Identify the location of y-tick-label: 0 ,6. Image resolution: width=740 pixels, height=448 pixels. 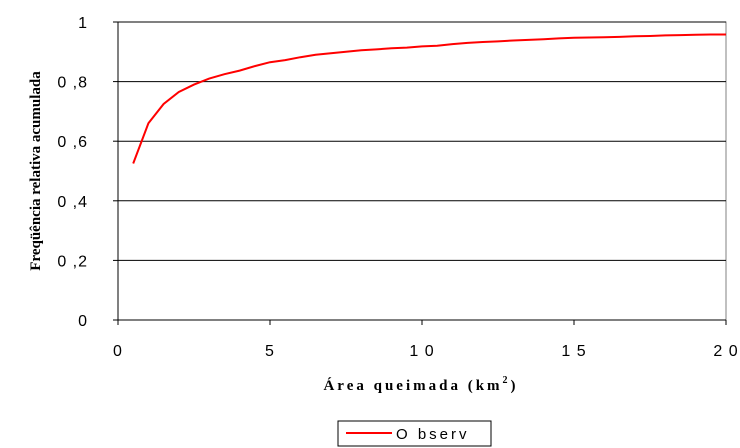
(72, 142).